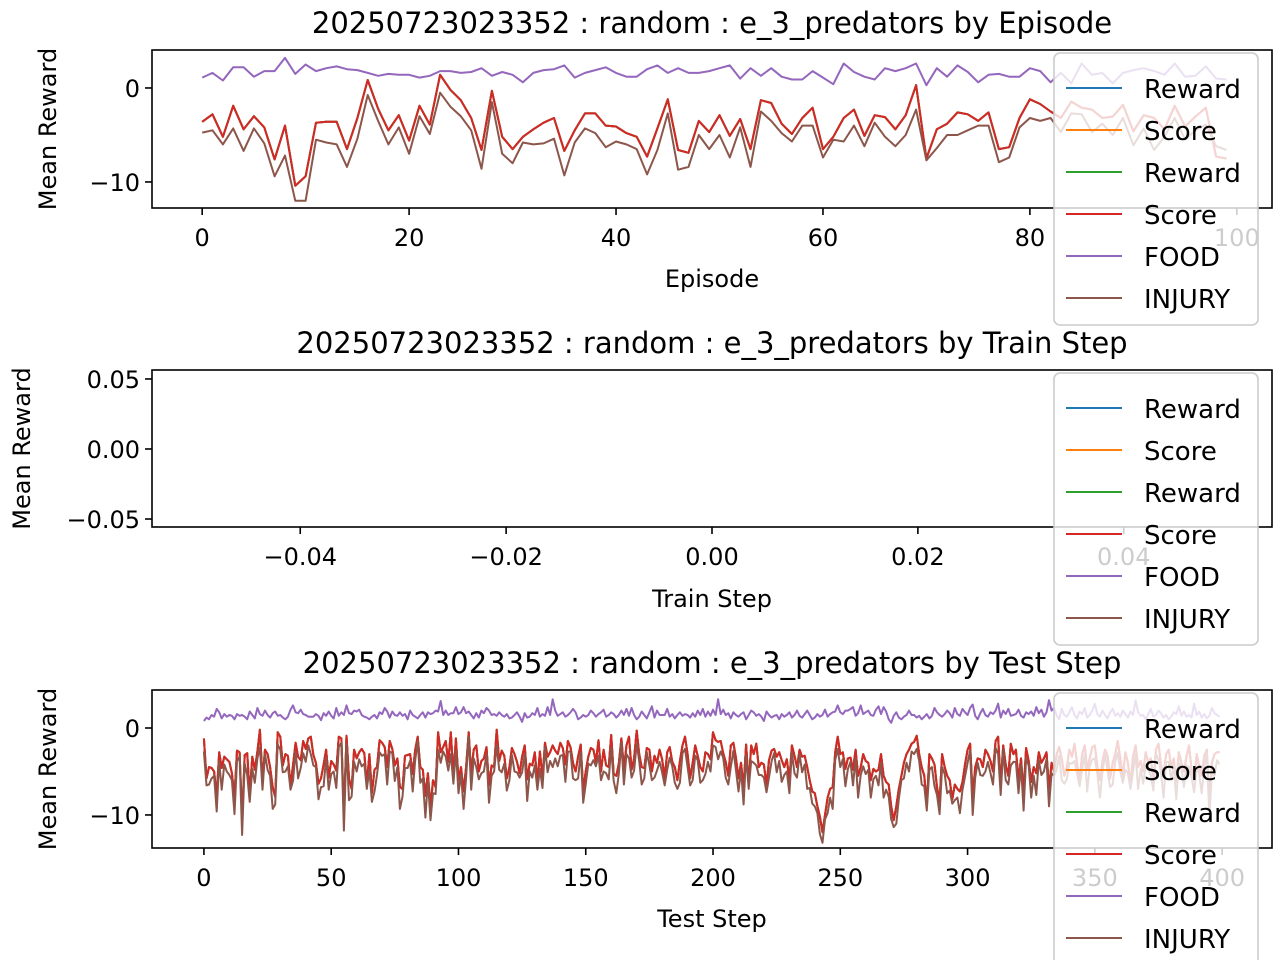 This screenshot has height=960, width=1280. Describe the element at coordinates (713, 878) in the screenshot. I see `x-tick-label: 200` at that location.